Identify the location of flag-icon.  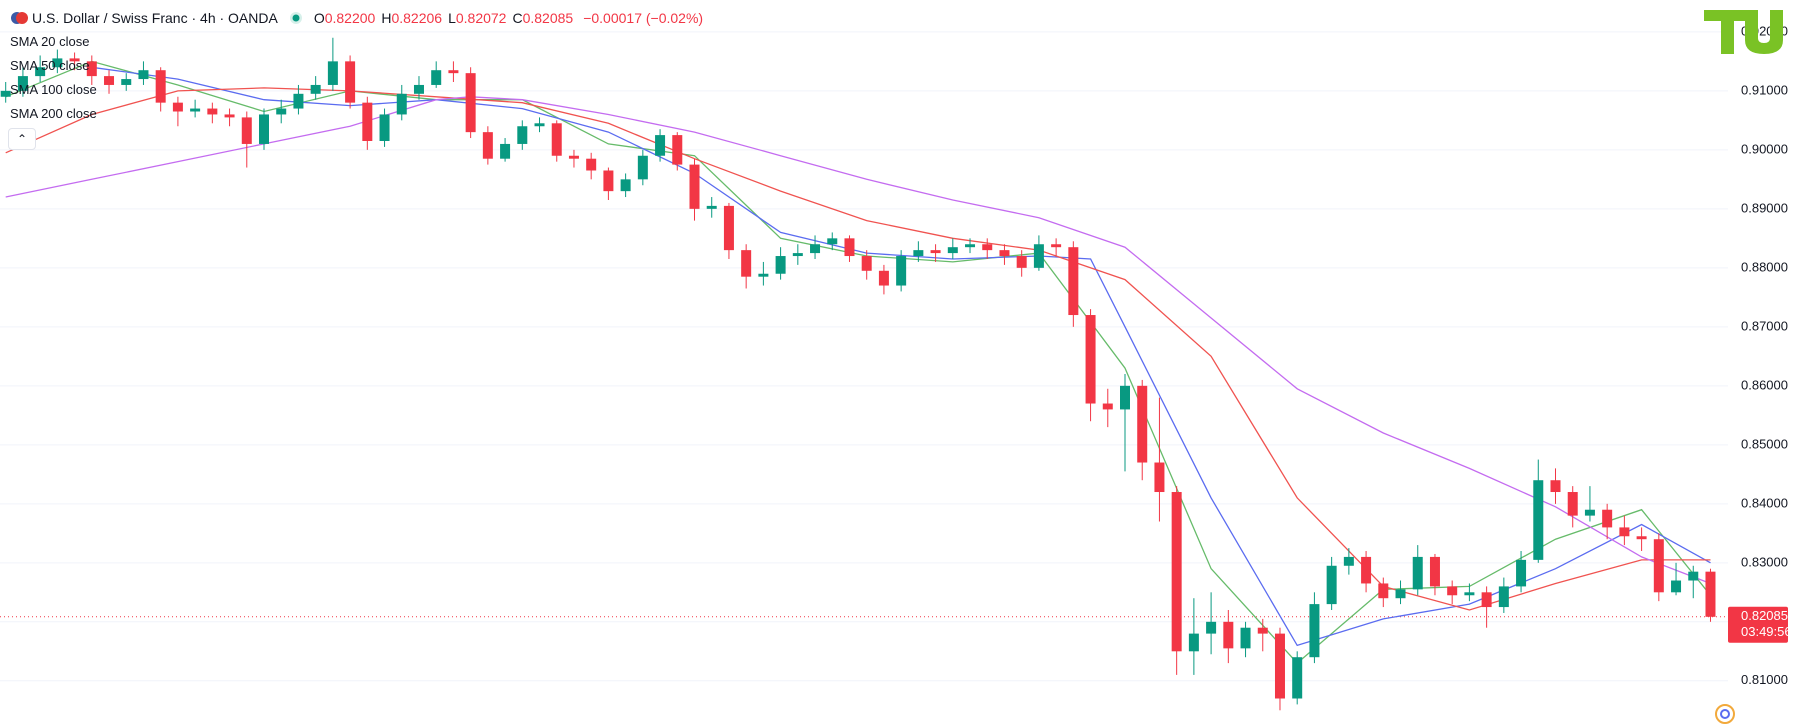
(19, 18).